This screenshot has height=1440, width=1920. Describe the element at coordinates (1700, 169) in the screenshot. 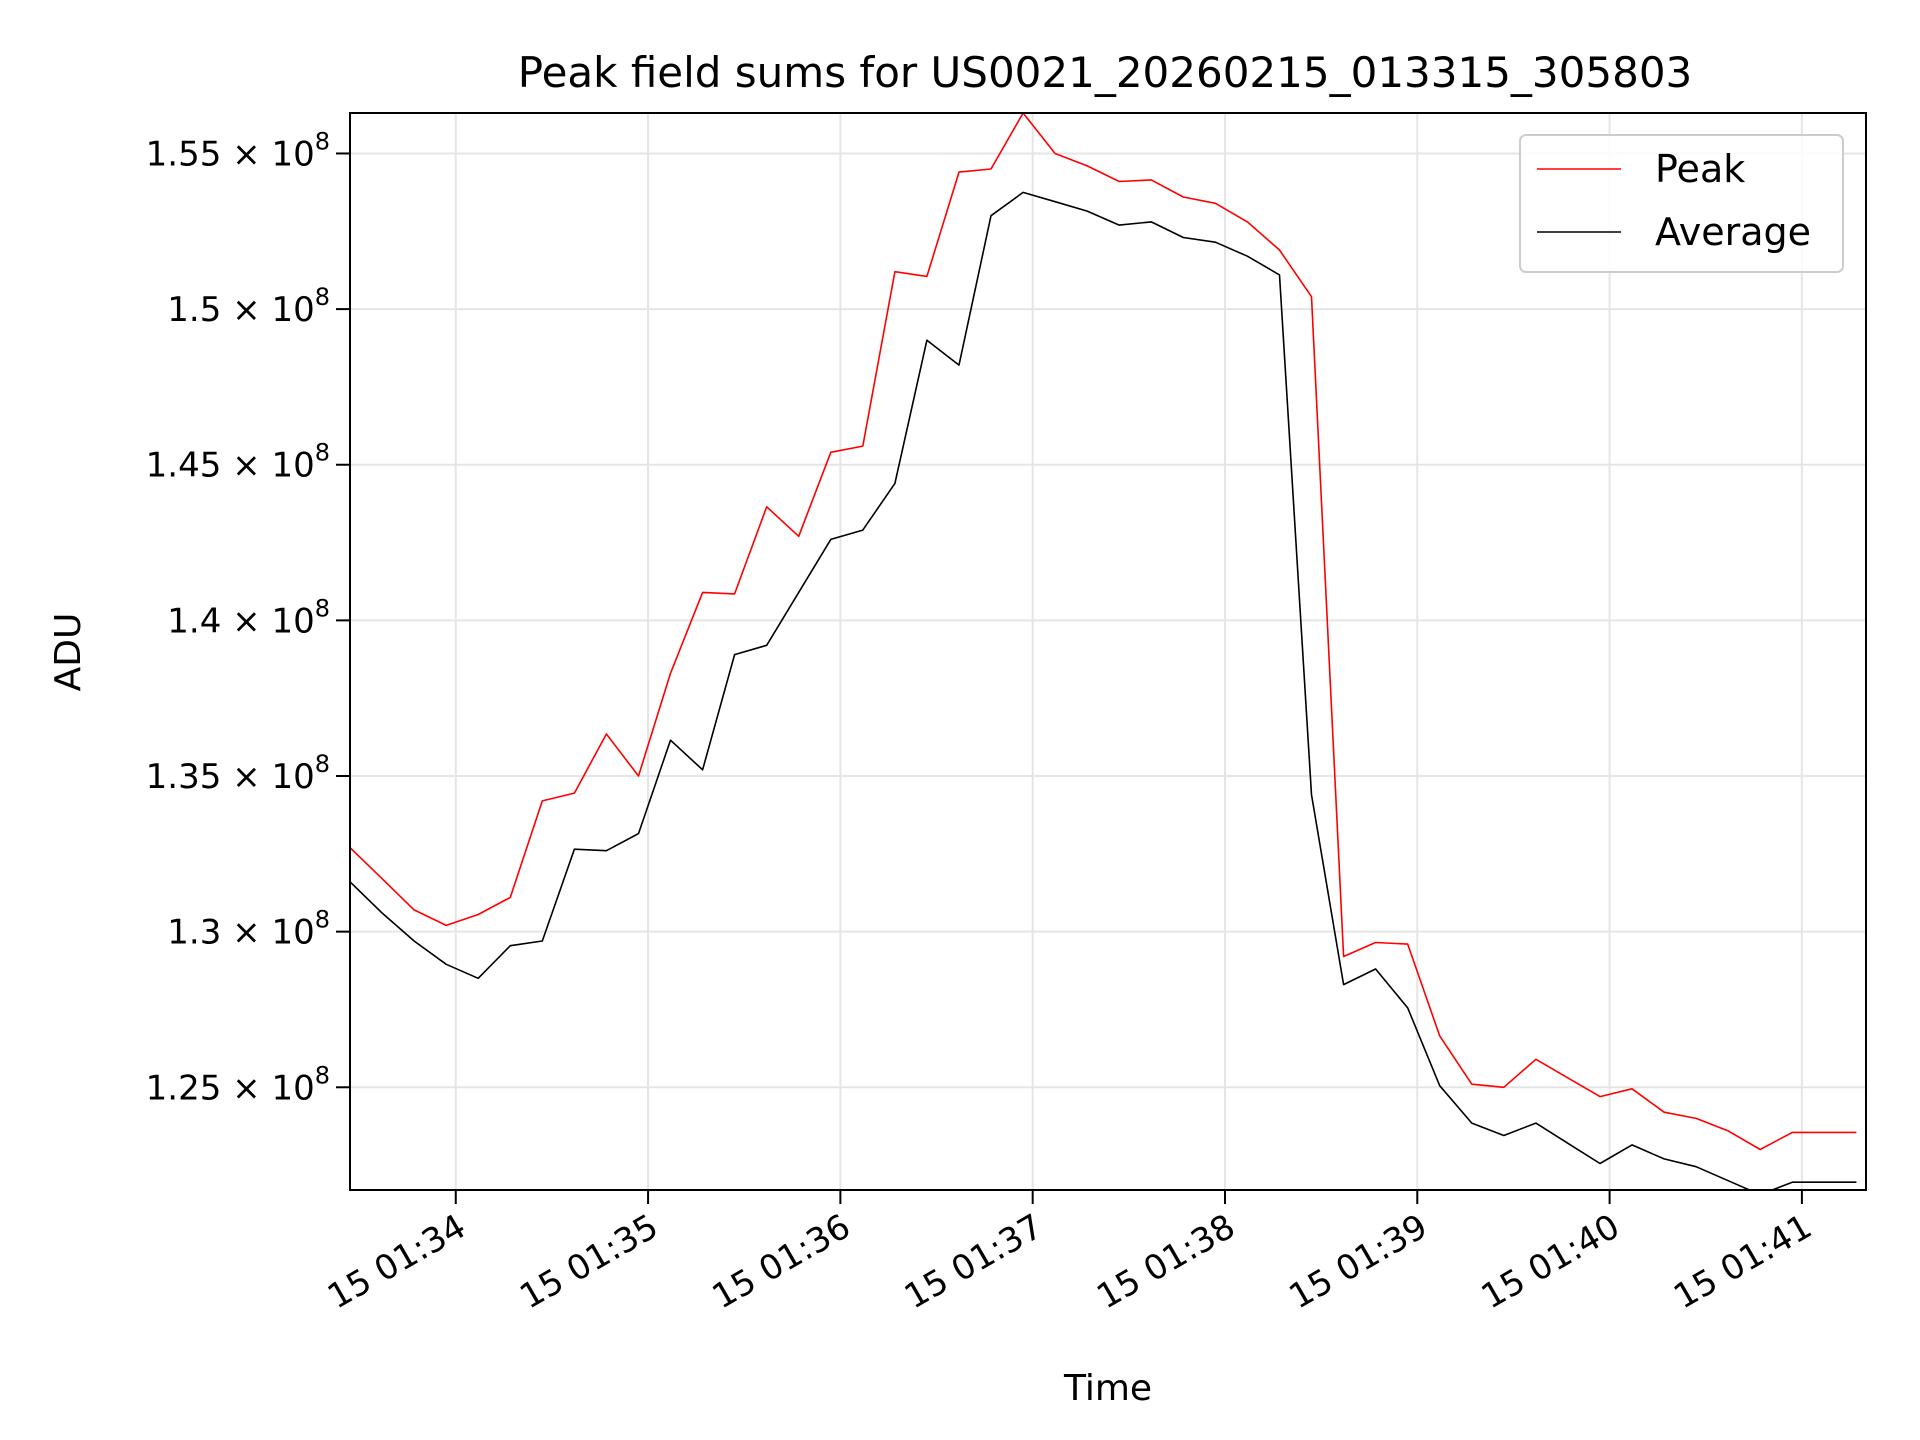

I see `legend-label-peak: Peak` at that location.